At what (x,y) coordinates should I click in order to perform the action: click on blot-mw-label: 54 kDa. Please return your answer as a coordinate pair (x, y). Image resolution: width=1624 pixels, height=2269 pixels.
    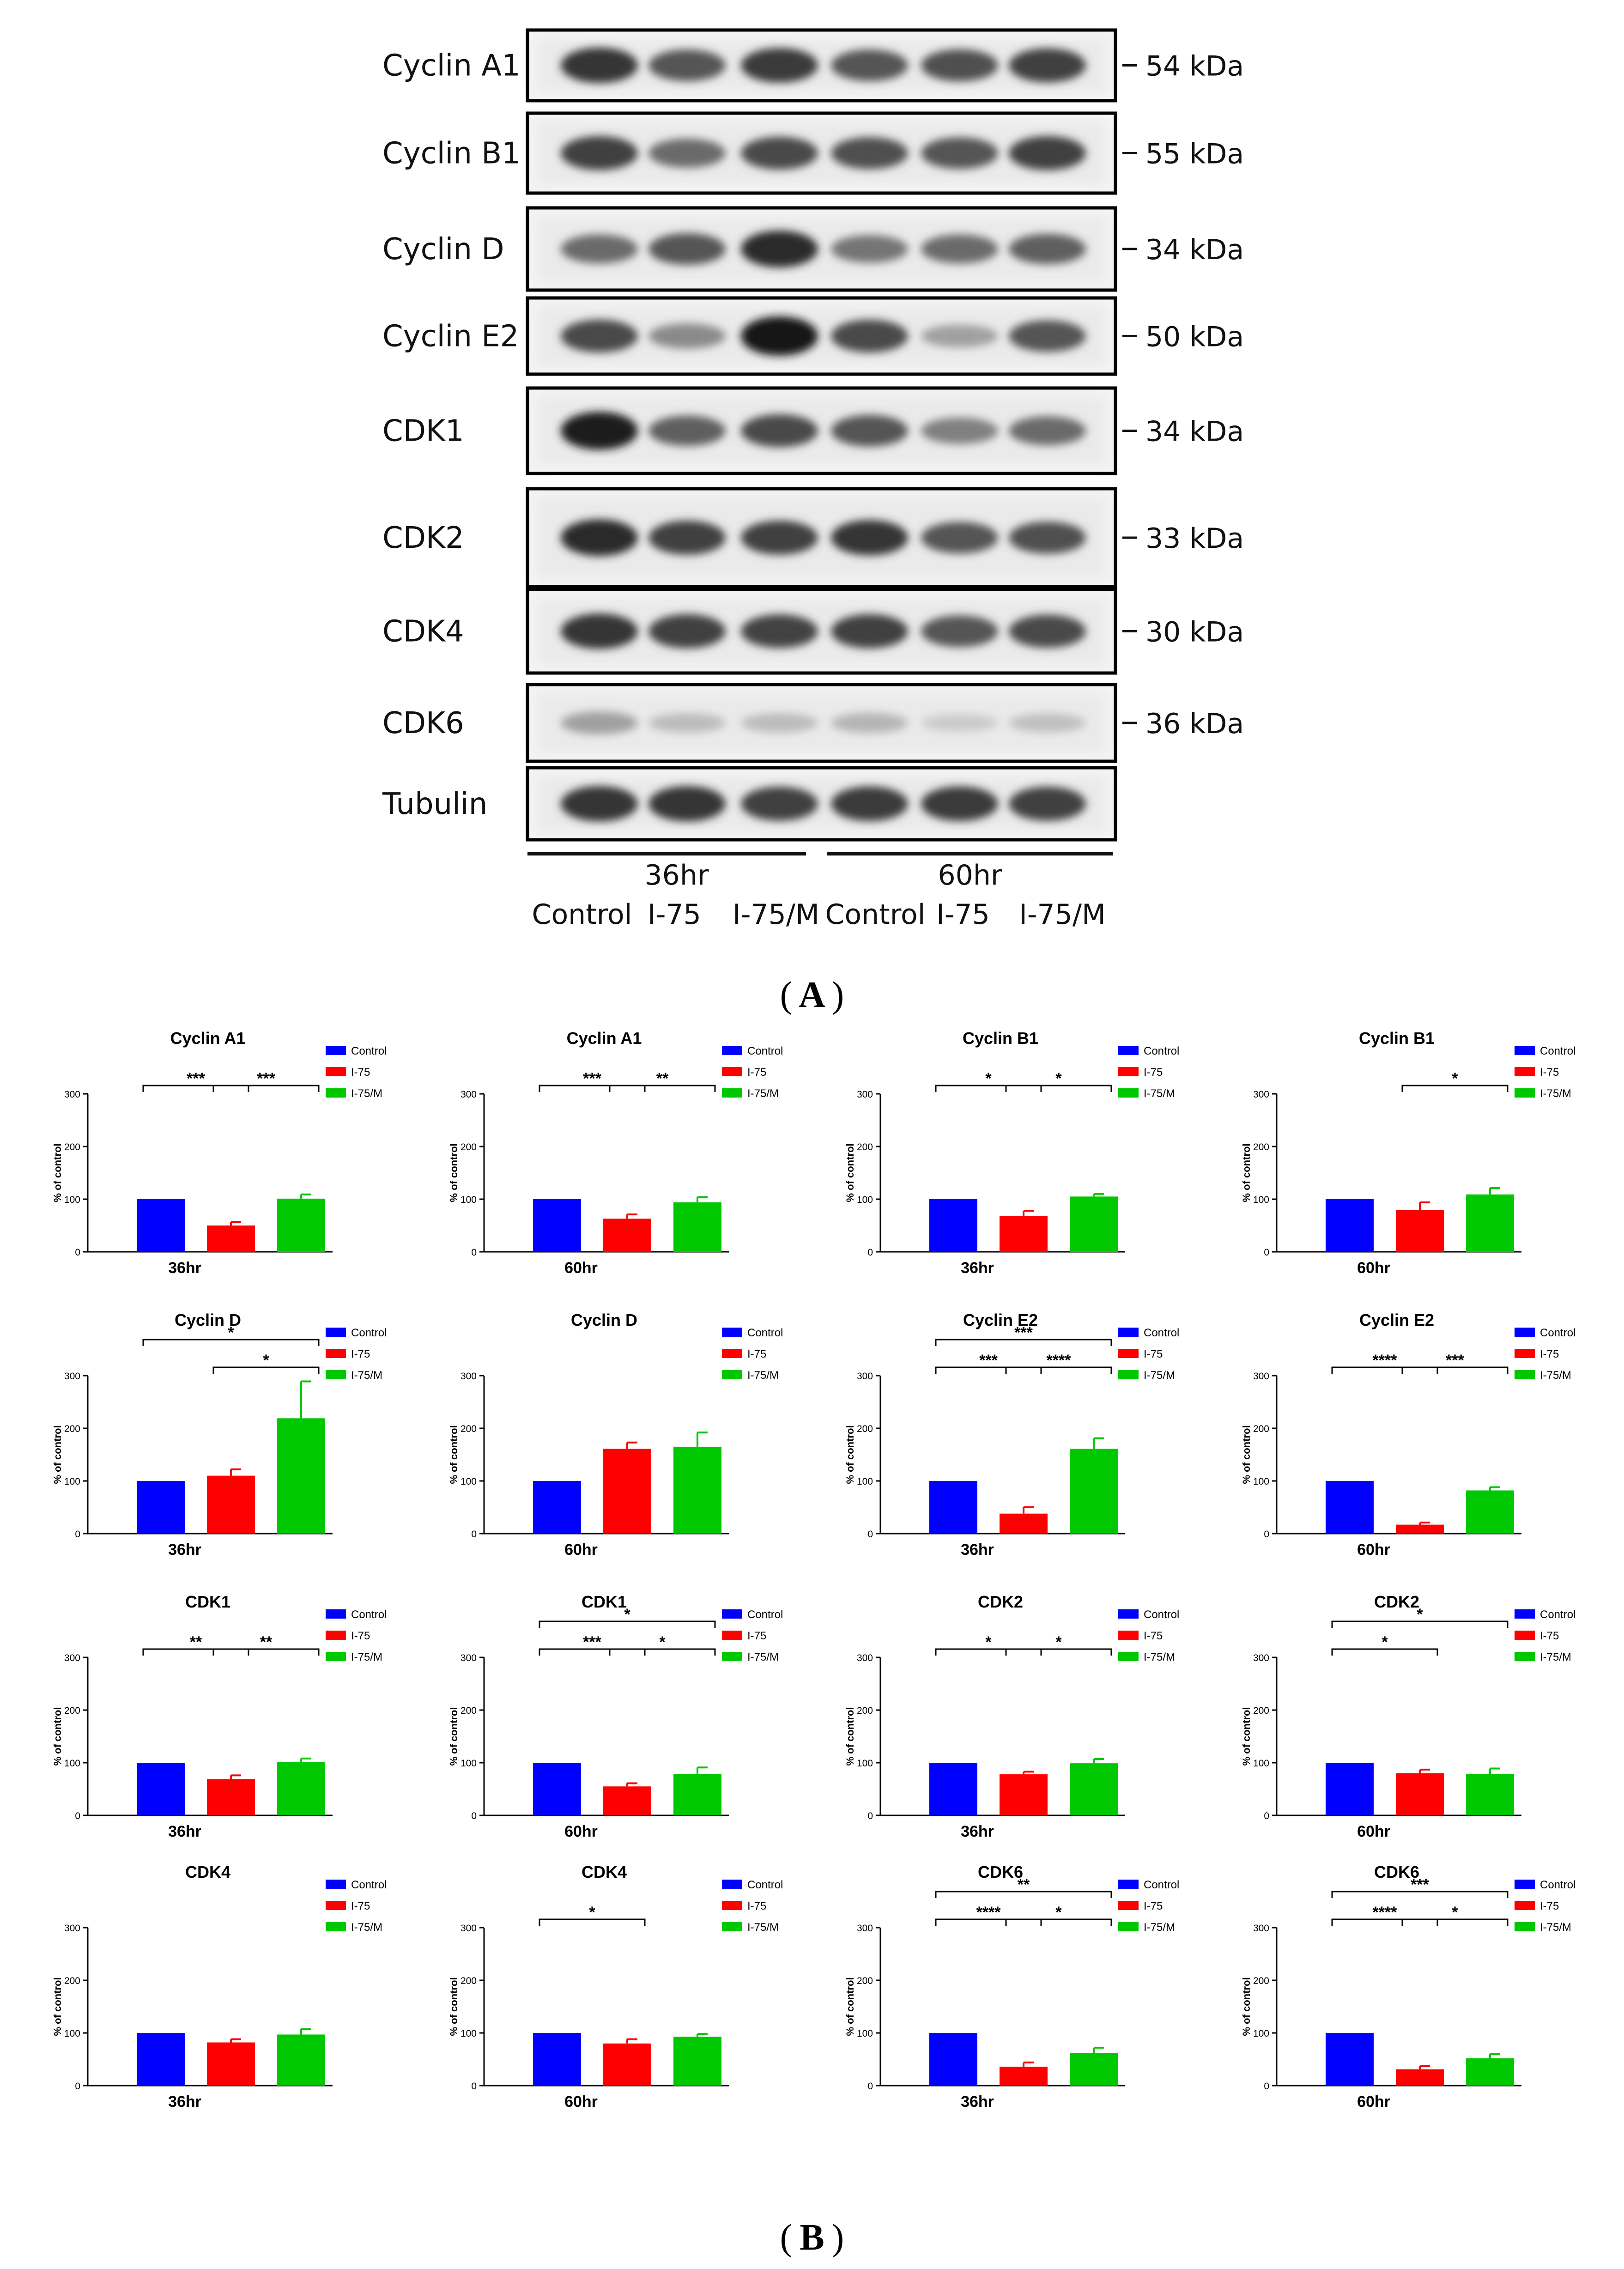
    Looking at the image, I should click on (1194, 66).